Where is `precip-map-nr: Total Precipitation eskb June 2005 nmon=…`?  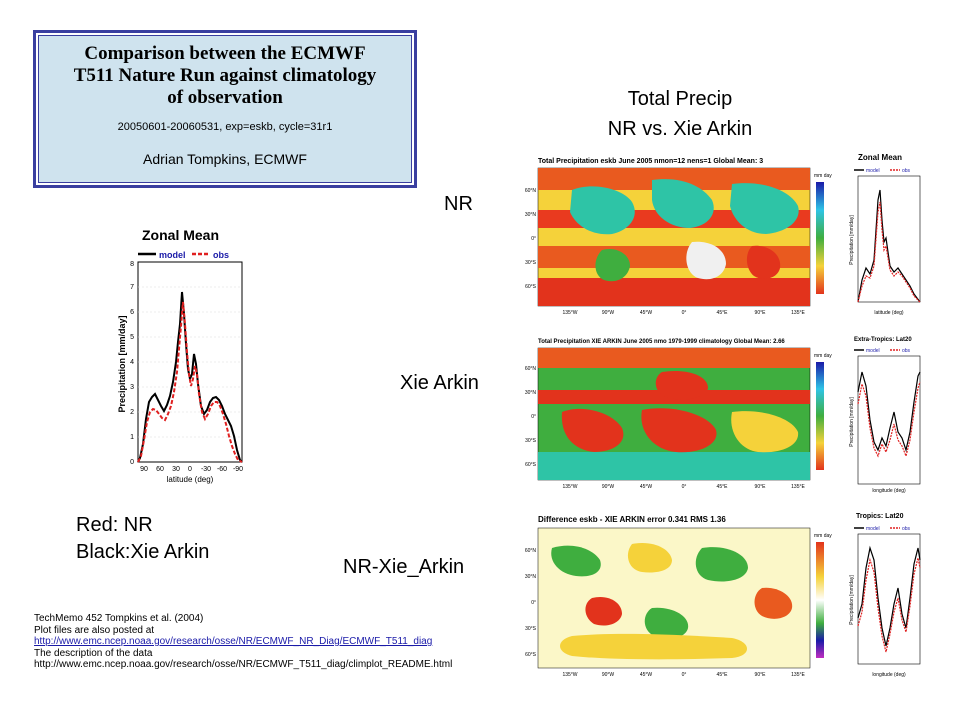 precip-map-nr: Total Precipitation eskb June 2005 nmon=… is located at coordinates (677, 240).